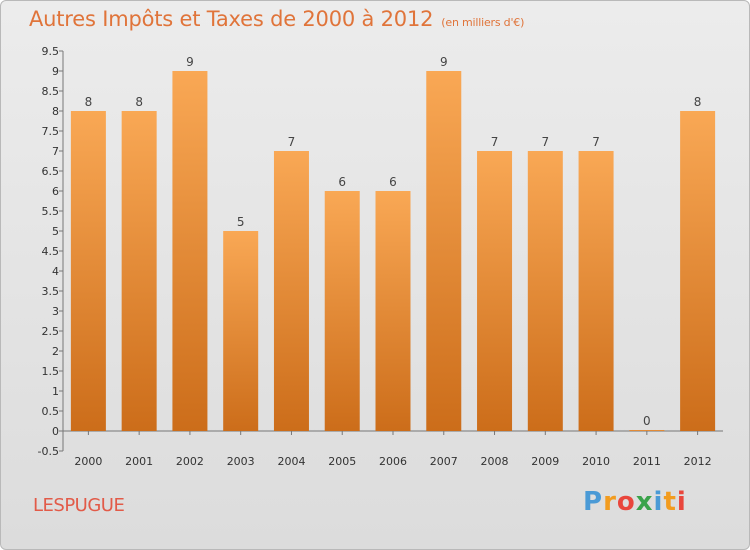 The height and width of the screenshot is (550, 750). I want to click on proxiti-logo: Proxiti, so click(635, 502).